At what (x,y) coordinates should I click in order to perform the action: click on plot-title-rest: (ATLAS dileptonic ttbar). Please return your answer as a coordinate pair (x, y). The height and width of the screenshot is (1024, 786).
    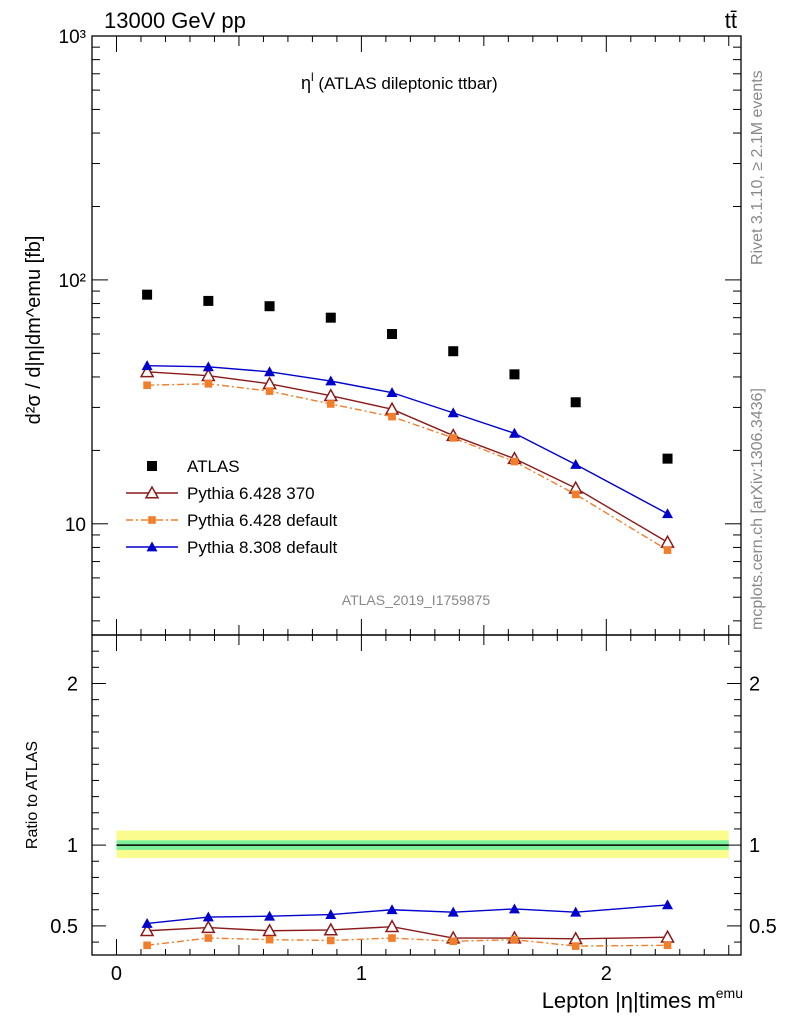
    Looking at the image, I should click on (406, 83).